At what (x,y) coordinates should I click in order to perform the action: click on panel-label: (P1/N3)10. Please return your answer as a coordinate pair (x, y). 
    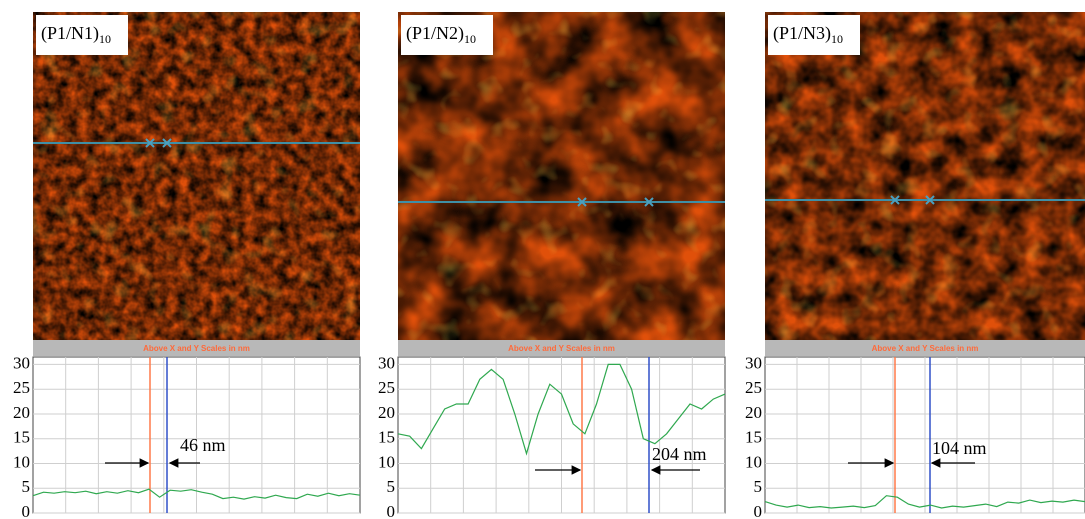
    Looking at the image, I should click on (808, 34).